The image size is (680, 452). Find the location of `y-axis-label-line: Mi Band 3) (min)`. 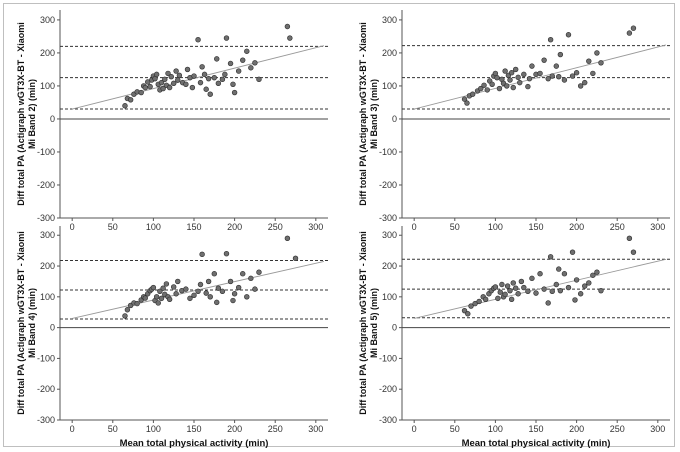

y-axis-label-line: Mi Band 3) (min) is located at coordinates (374, 114).